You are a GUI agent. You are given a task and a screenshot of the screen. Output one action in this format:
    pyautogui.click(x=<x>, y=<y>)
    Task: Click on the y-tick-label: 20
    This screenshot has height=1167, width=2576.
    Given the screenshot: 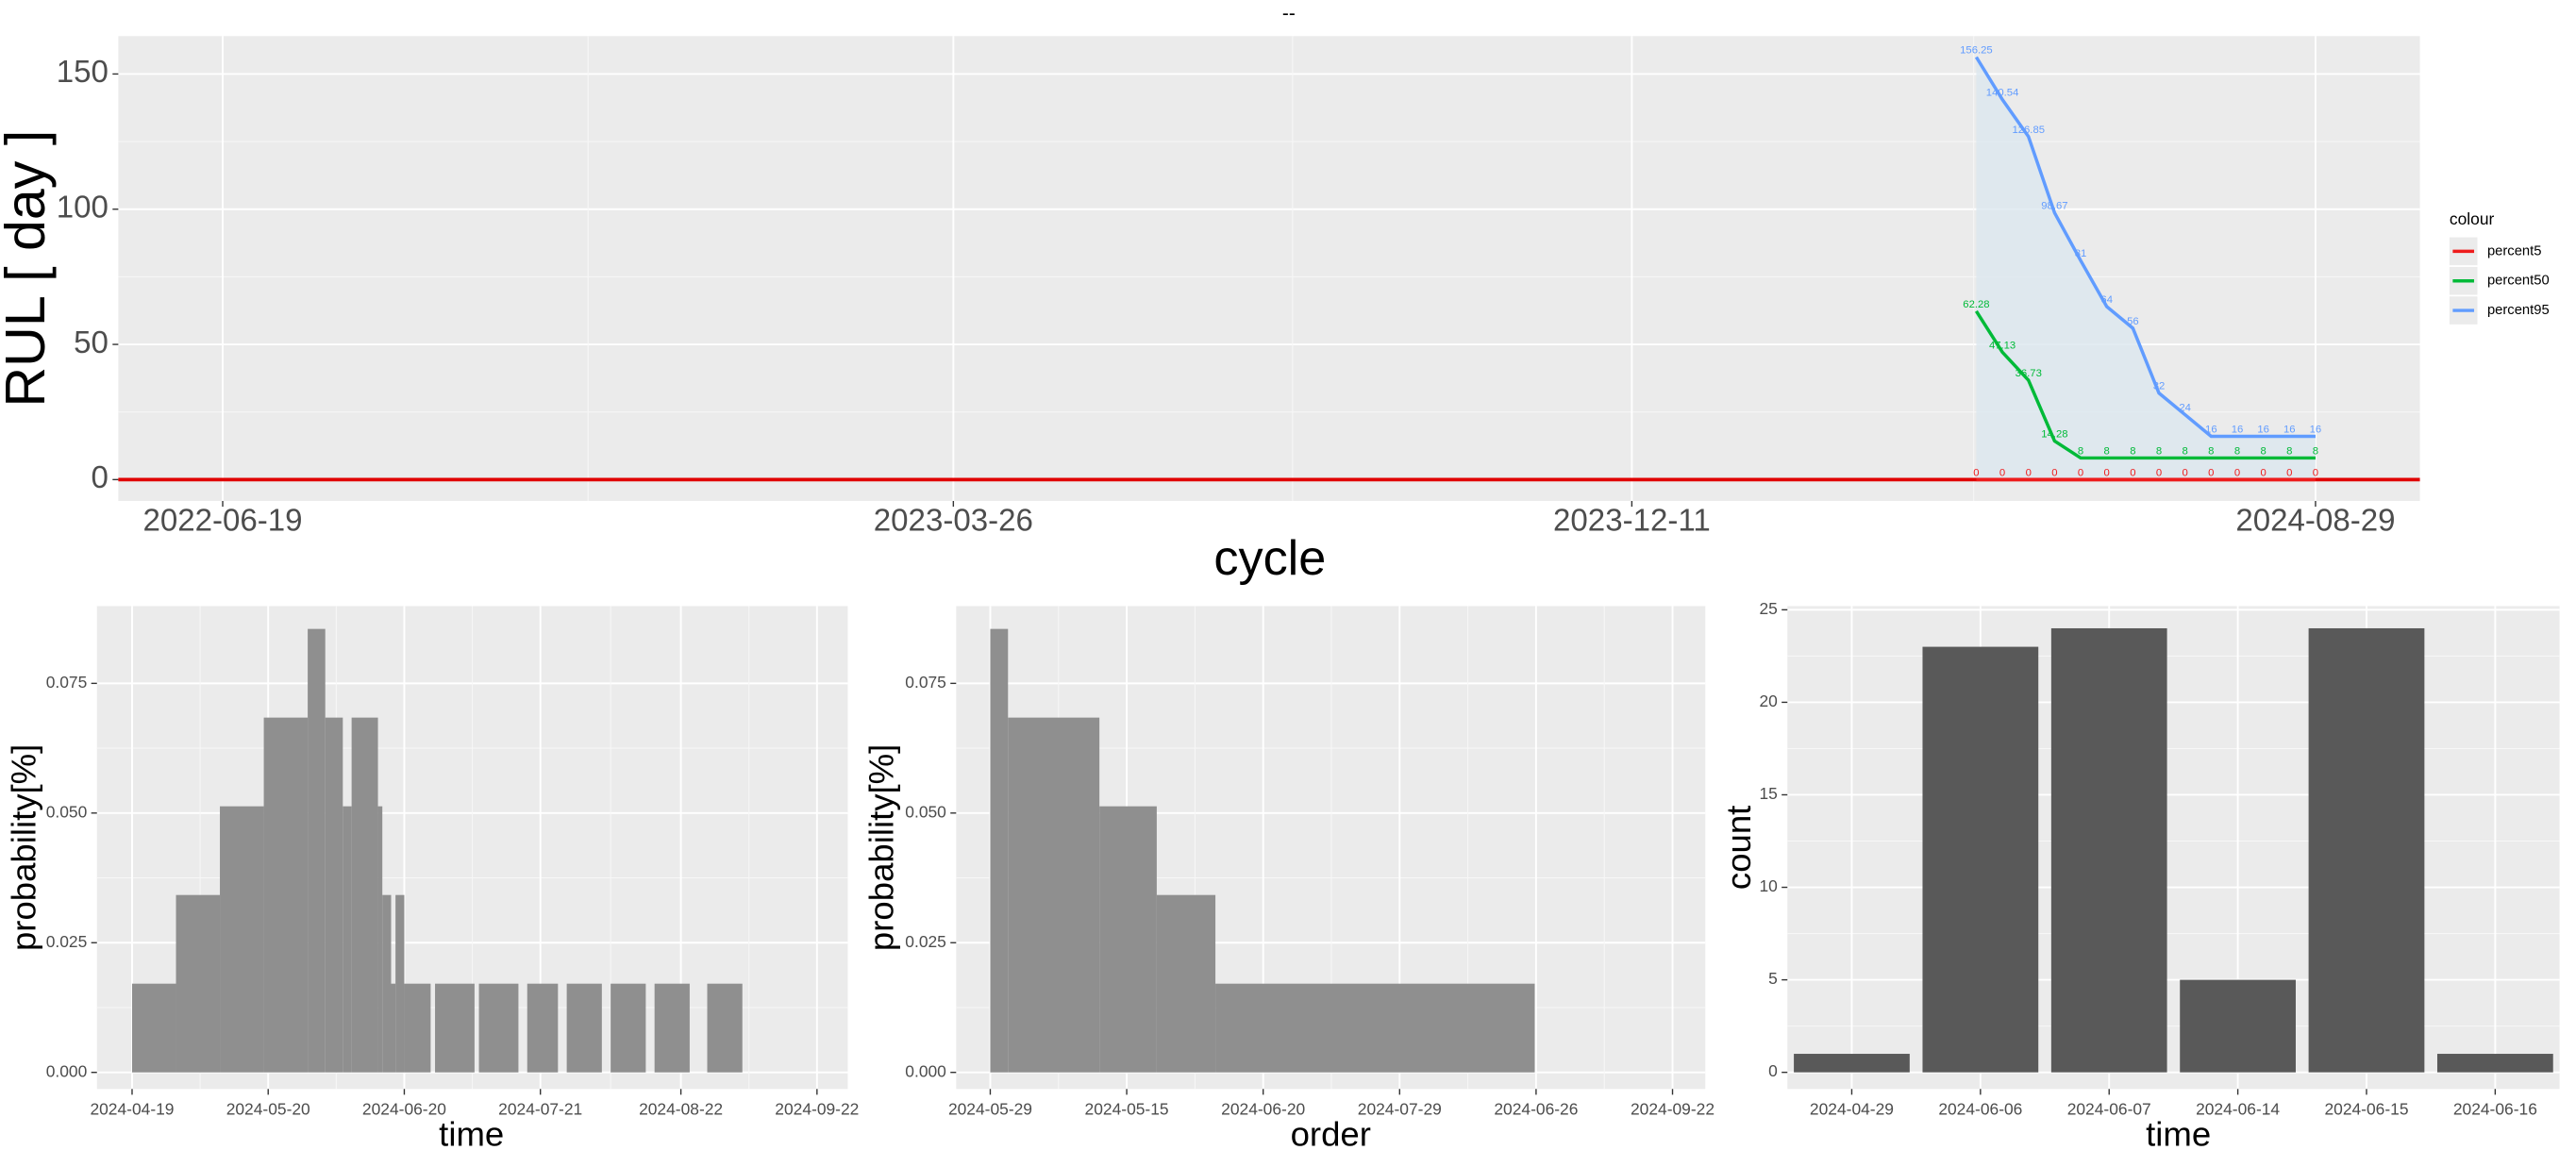 What is the action you would take?
    pyautogui.click(x=1768, y=701)
    